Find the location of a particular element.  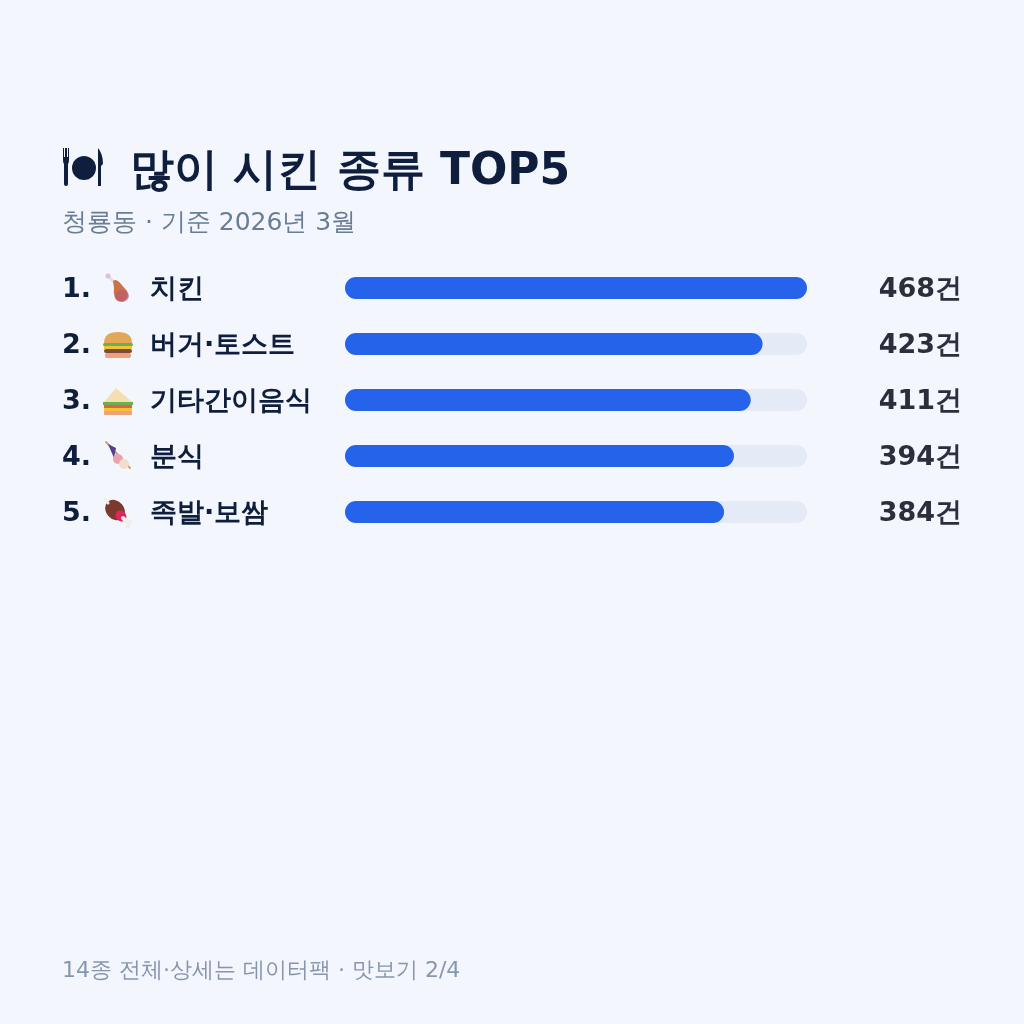

chart-subtitle: 청룡동 · 기준 2026년 3월 is located at coordinates (209, 221).